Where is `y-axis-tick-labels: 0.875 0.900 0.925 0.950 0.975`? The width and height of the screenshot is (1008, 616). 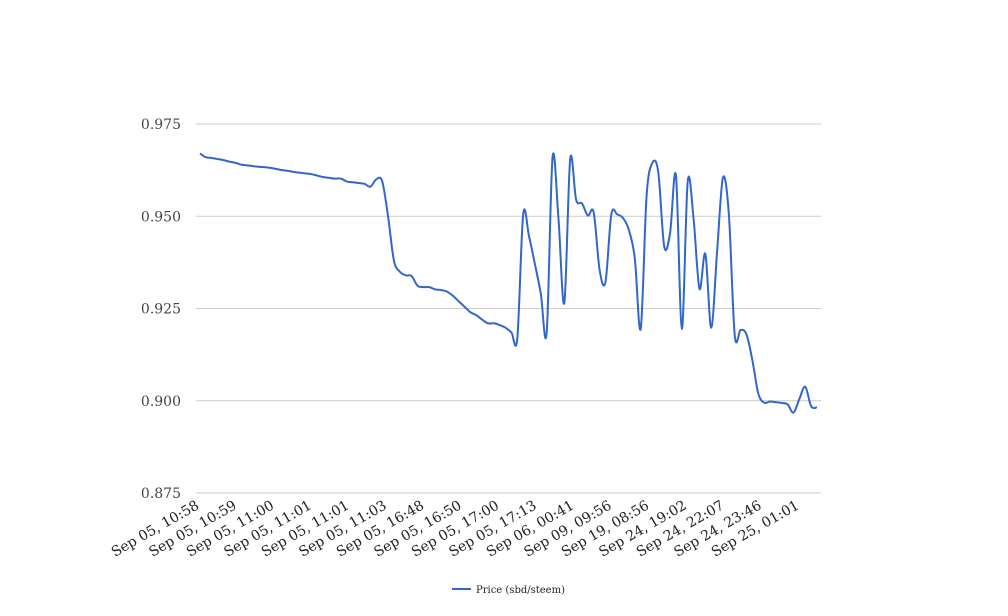 y-axis-tick-labels: 0.875 0.900 0.925 0.950 0.975 is located at coordinates (161, 309).